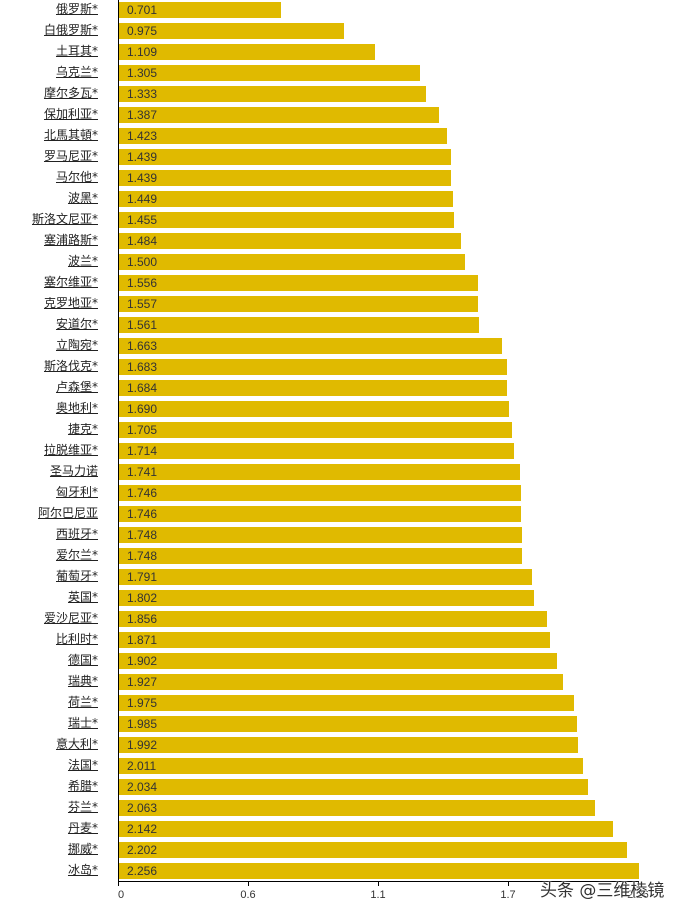 The image size is (681, 913). I want to click on category-label-link: 丹麦*, so click(82, 828).